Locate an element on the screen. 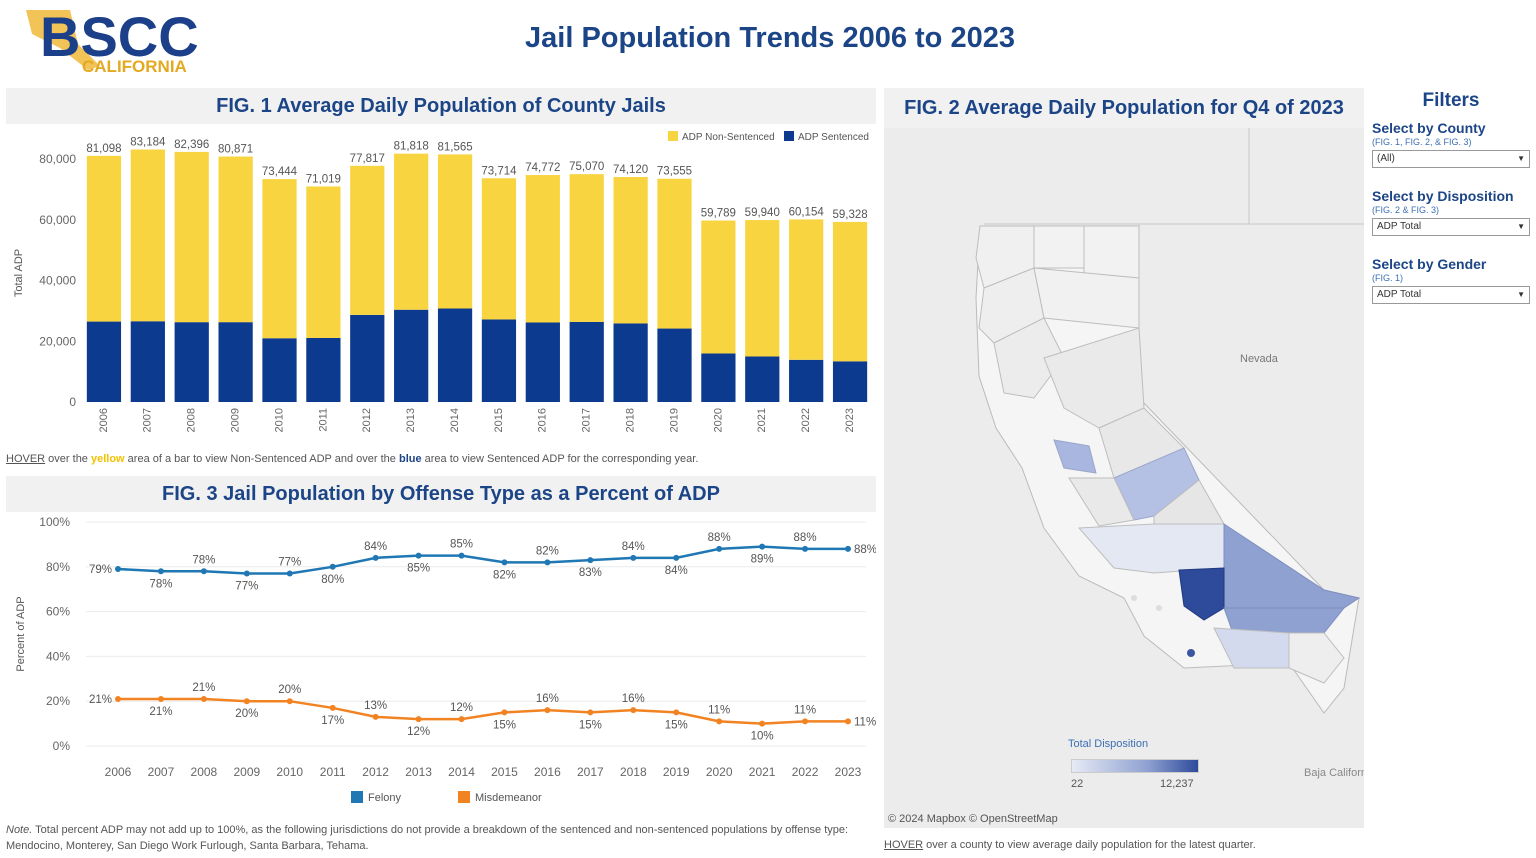 This screenshot has width=1536, height=858. gender-select: ADP Total ▼ is located at coordinates (1451, 295).